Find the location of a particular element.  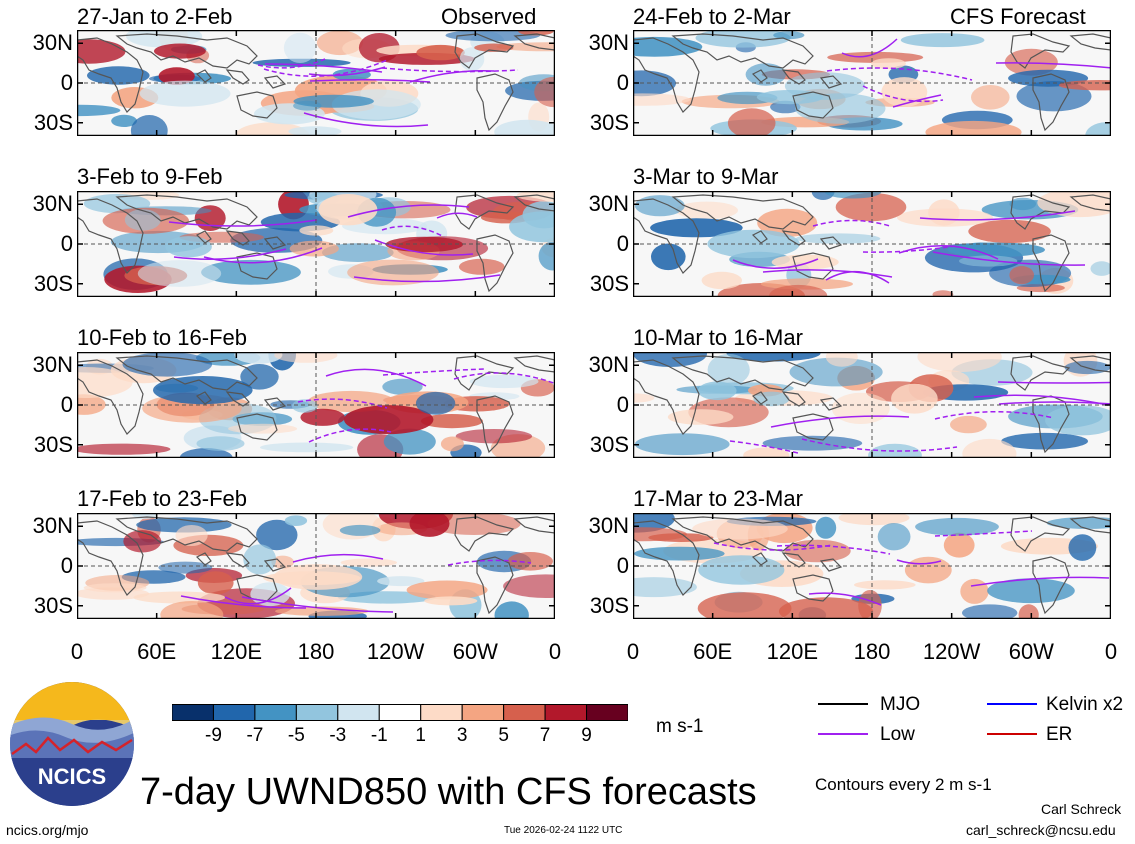

site-link: ncics.org/mjo is located at coordinates (47, 830).